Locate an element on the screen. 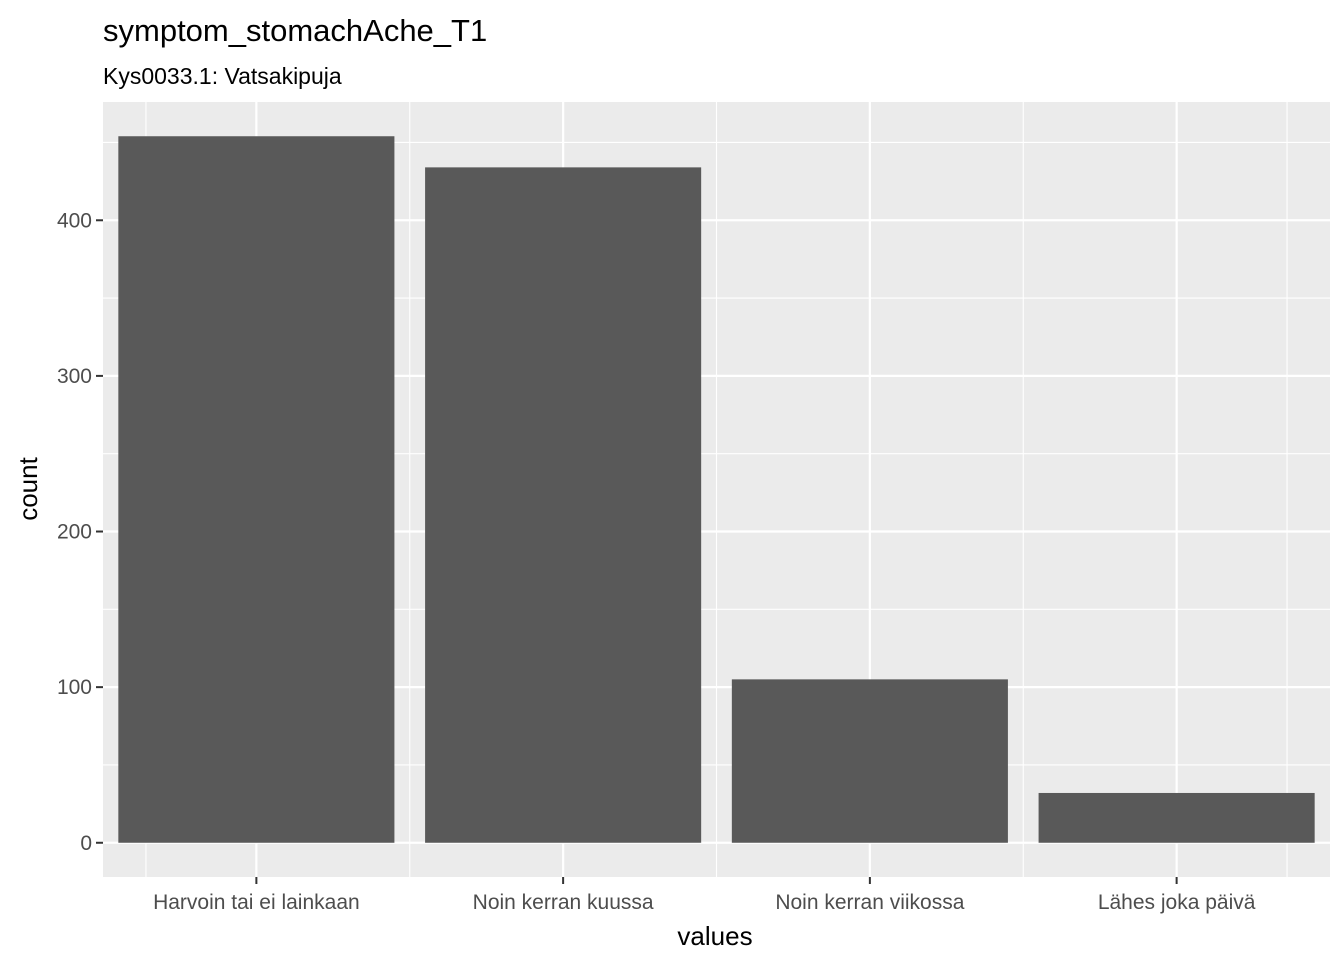 This screenshot has height=960, width=1344. chart-title: symptom_stomachAche_T1 is located at coordinates (295, 30).